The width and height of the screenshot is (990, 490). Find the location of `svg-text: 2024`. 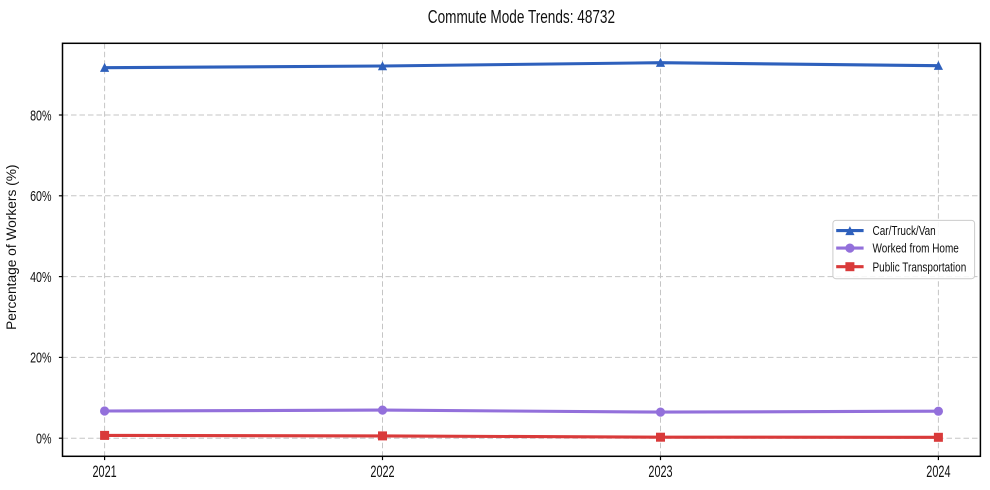

svg-text: 2024 is located at coordinates (938, 471).